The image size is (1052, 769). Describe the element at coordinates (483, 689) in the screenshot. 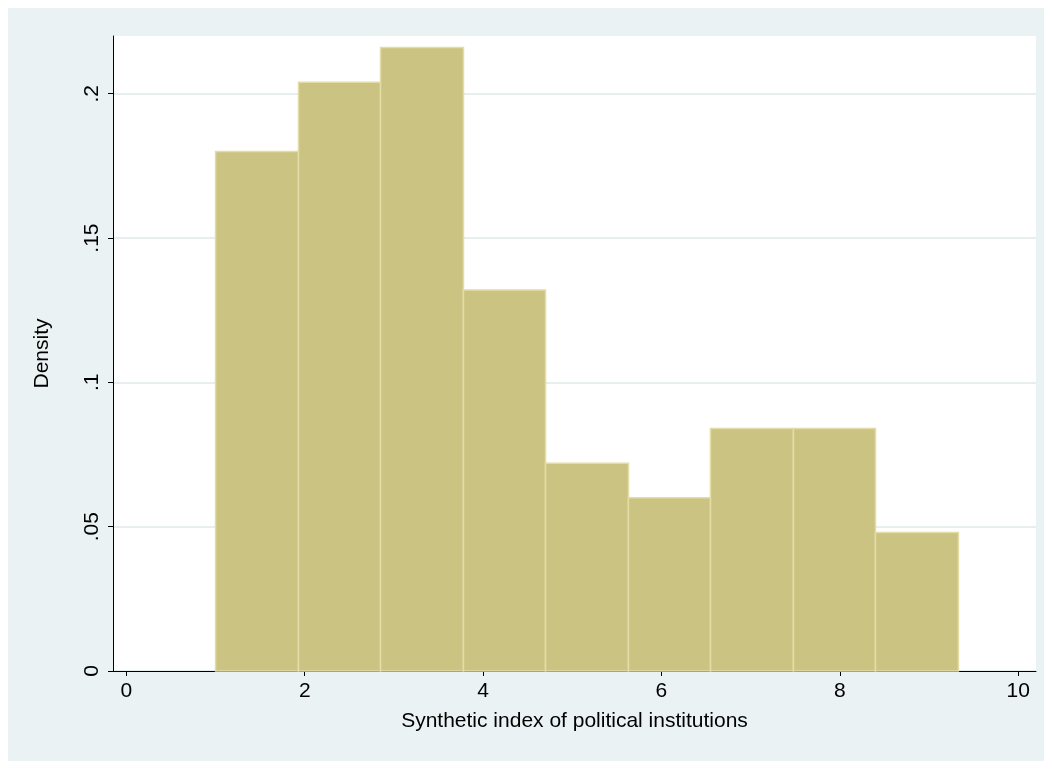

I see `x-tick-label: 4` at that location.